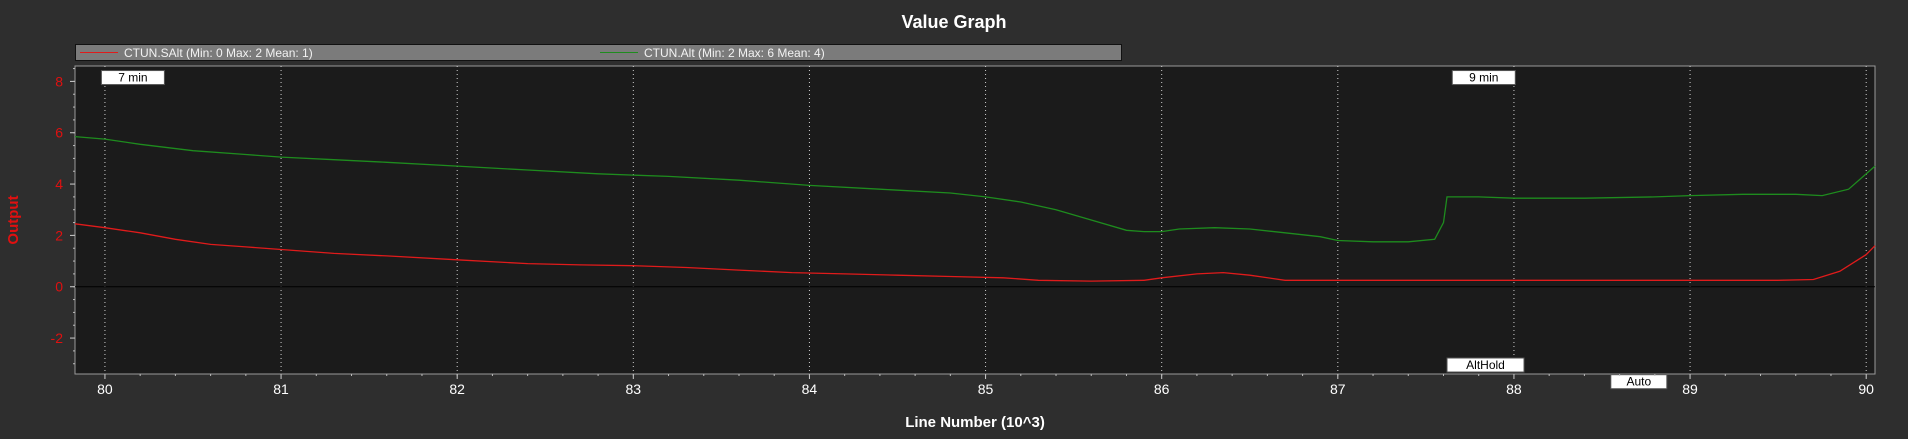 This screenshot has height=439, width=1908. What do you see at coordinates (810, 389) in the screenshot?
I see `x-tick-label: 84` at bounding box center [810, 389].